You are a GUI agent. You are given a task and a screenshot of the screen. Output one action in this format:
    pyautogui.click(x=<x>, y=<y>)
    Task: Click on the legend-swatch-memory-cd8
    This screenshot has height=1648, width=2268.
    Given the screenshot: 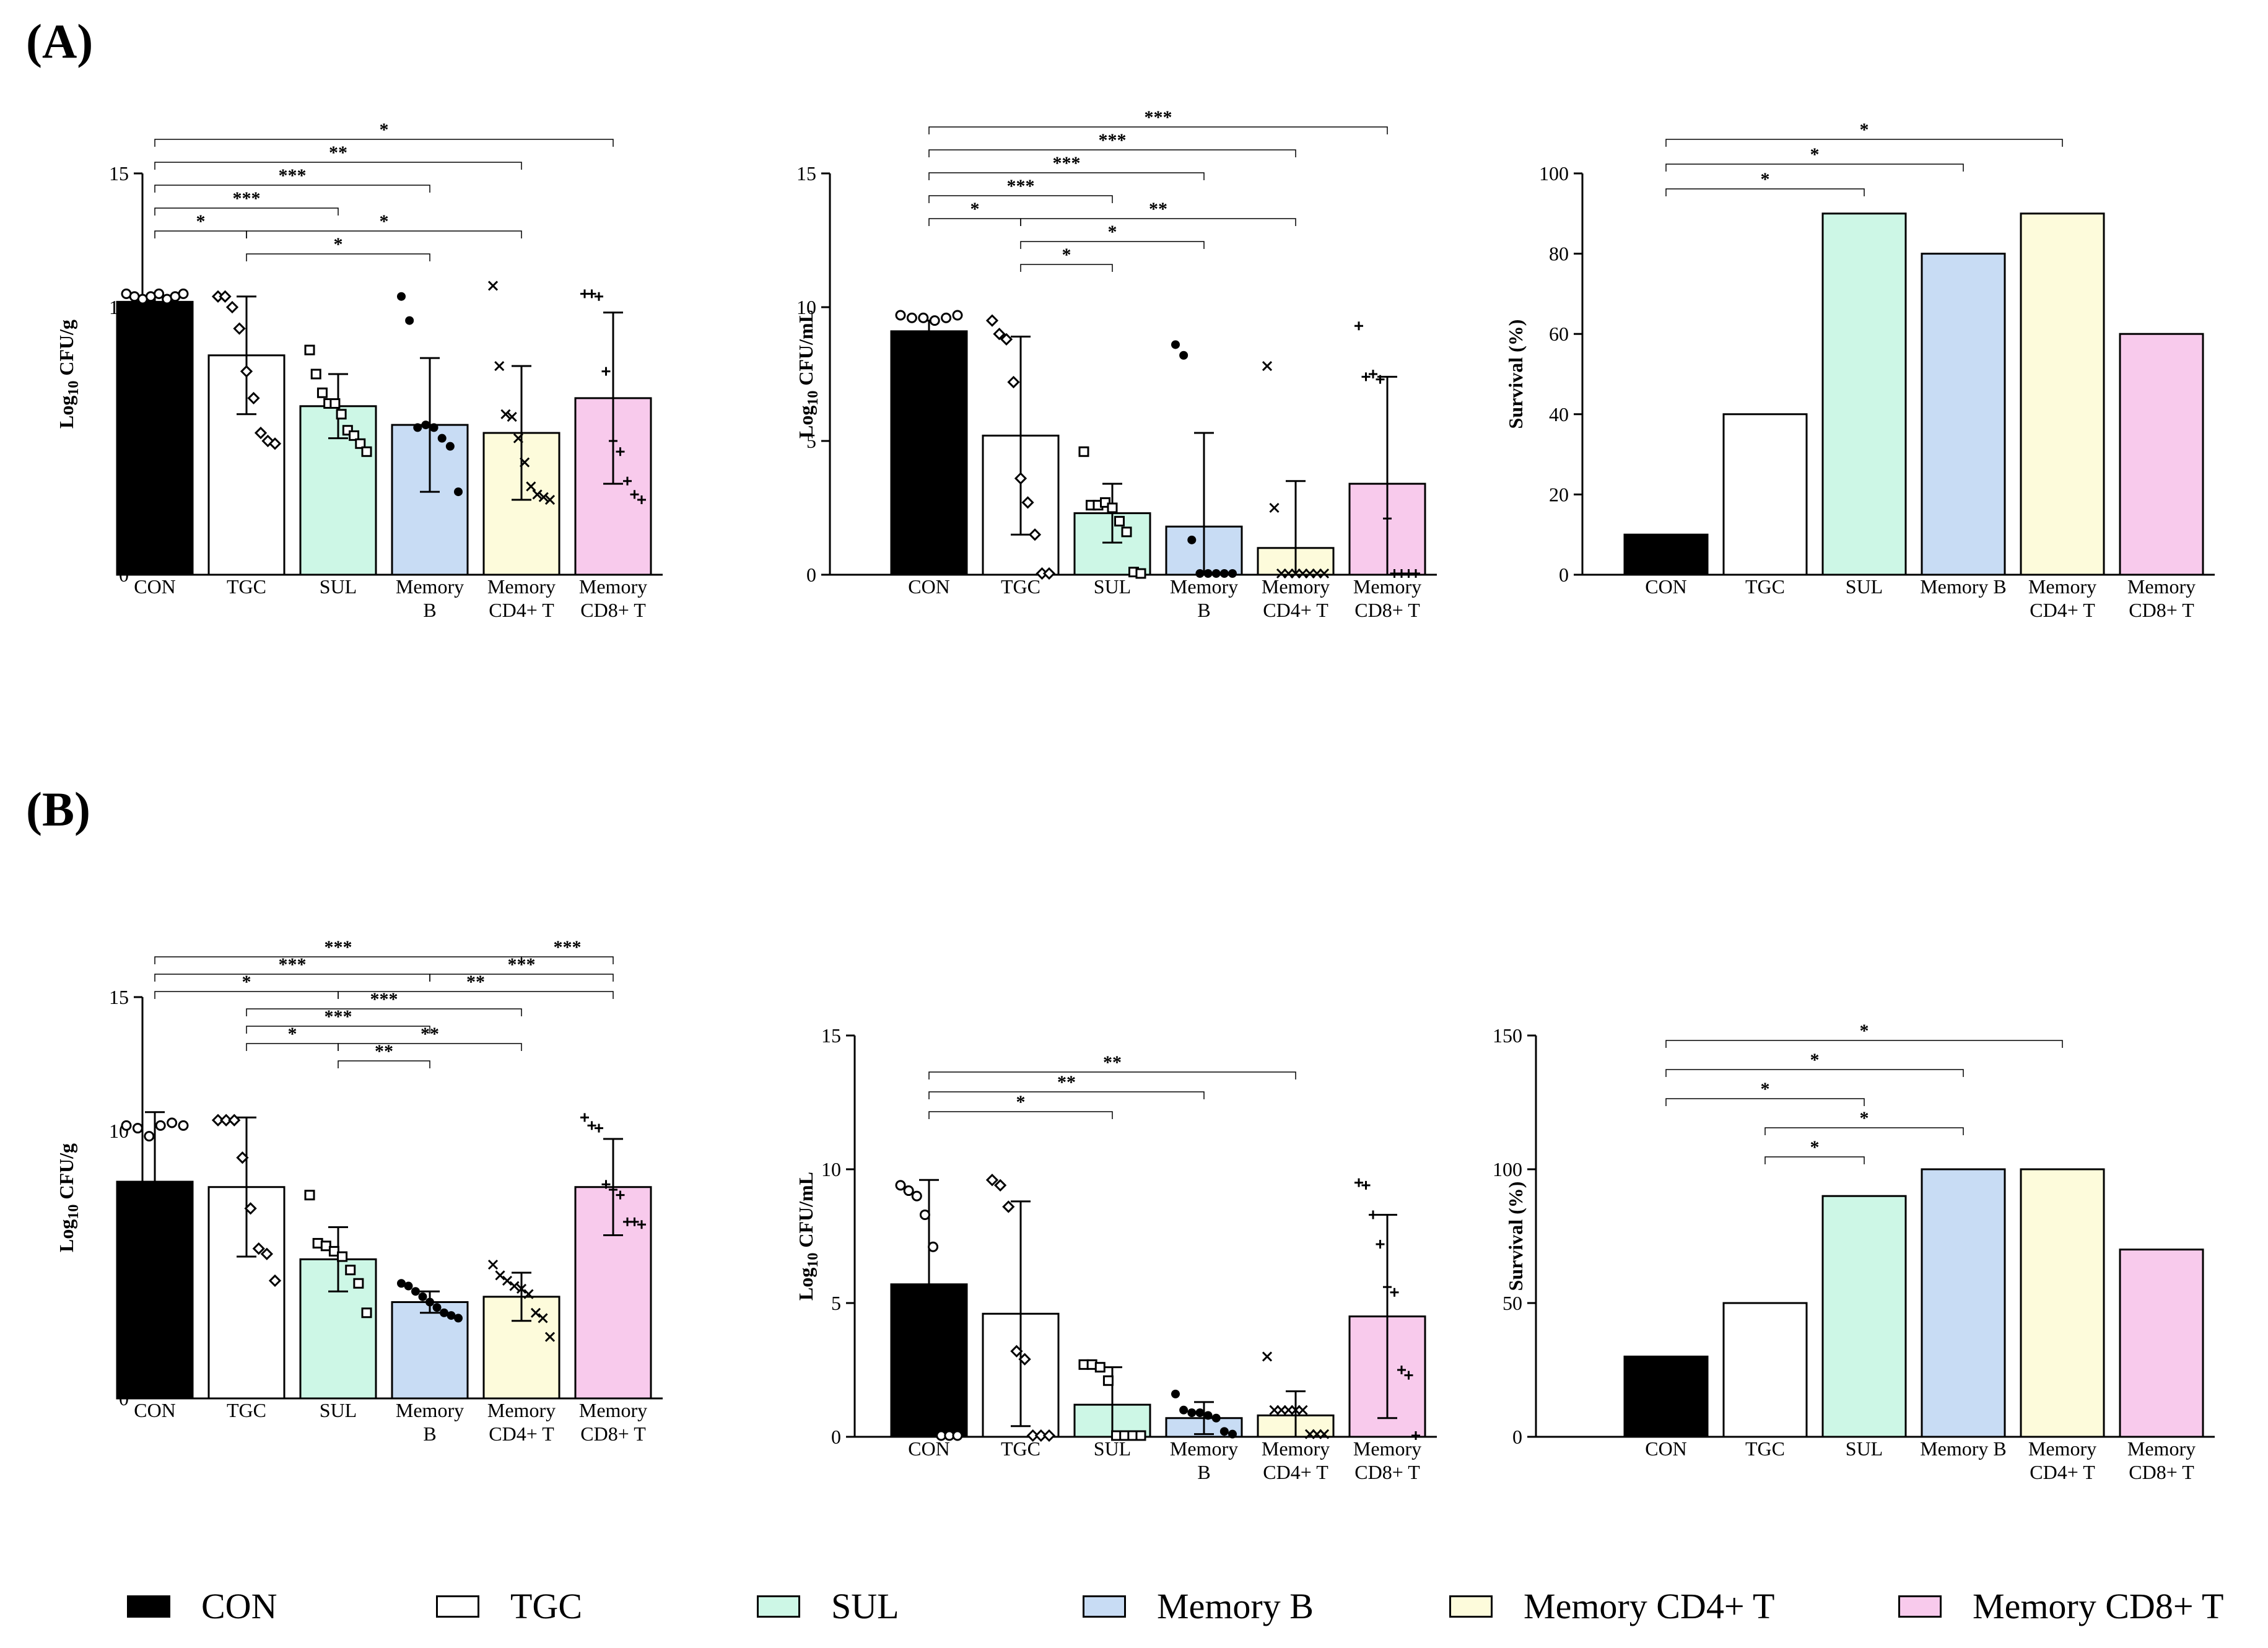 What is the action you would take?
    pyautogui.click(x=1920, y=1607)
    